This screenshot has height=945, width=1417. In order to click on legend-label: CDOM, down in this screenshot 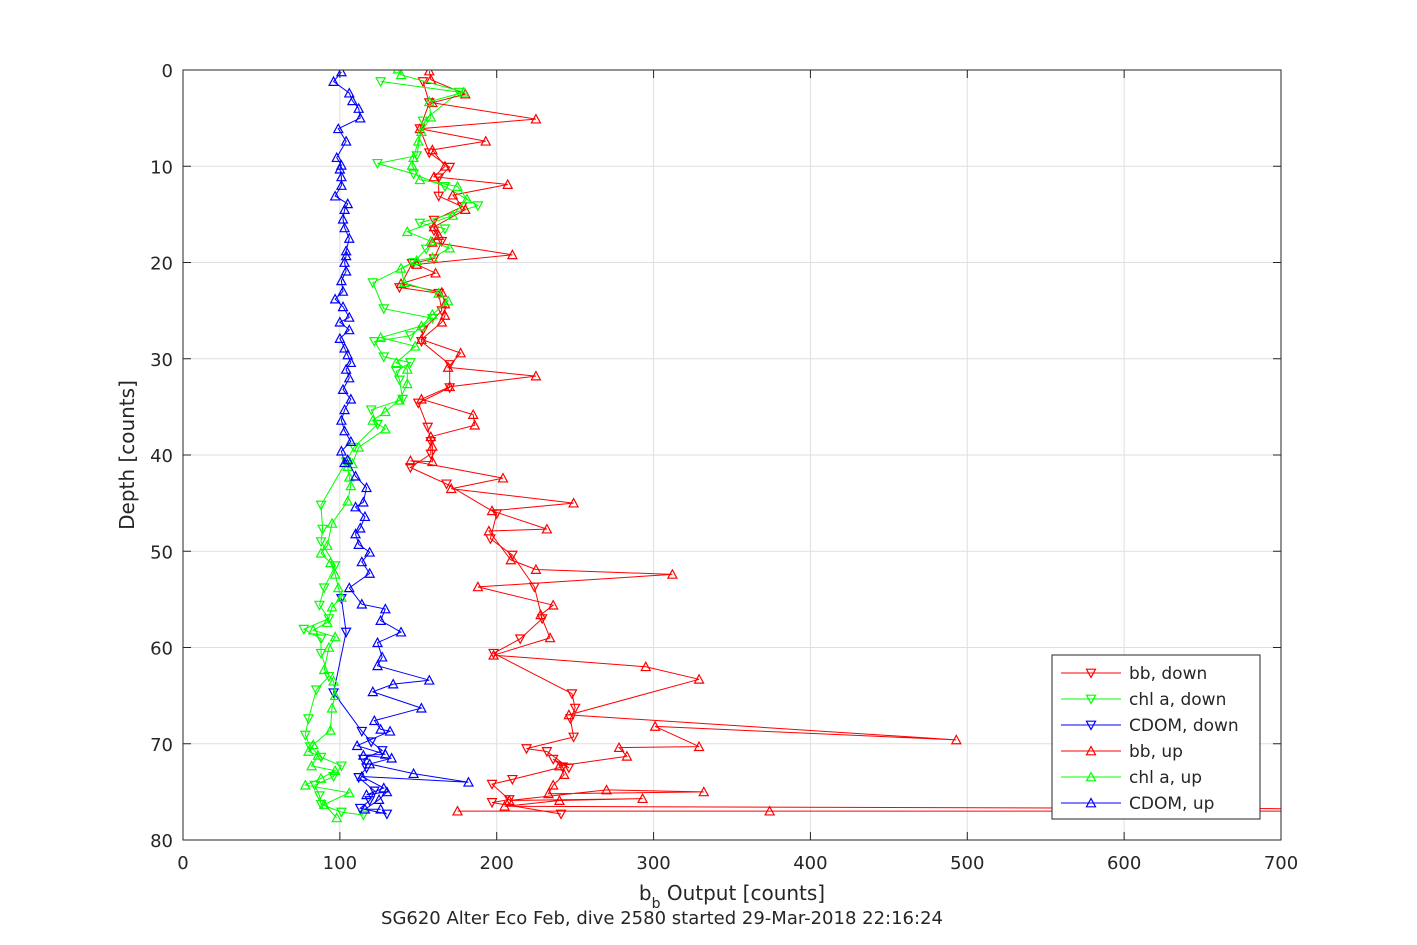, I will do `click(1184, 726)`.